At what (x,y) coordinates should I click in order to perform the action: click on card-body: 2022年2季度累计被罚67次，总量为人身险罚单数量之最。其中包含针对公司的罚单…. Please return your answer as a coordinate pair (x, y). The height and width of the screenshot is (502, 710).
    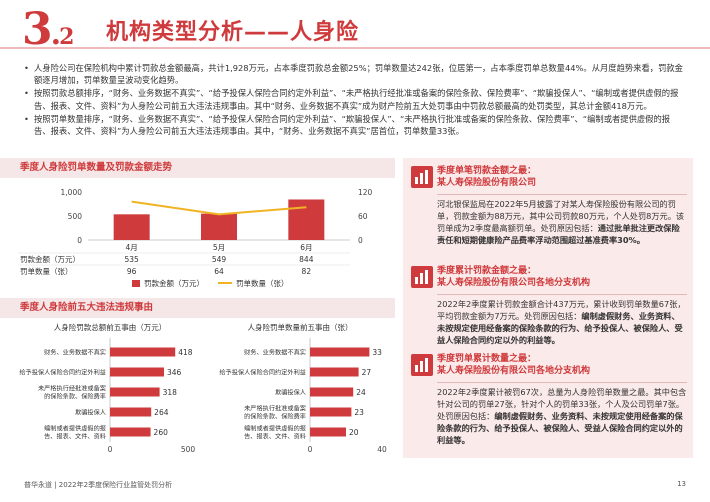
    Looking at the image, I should click on (562, 416).